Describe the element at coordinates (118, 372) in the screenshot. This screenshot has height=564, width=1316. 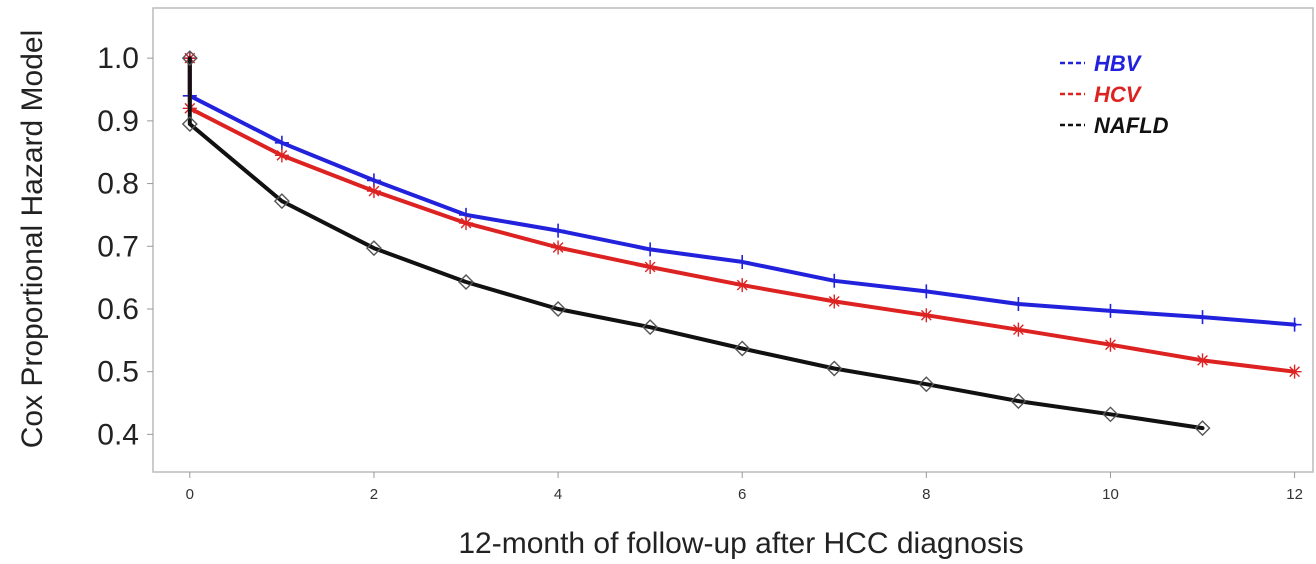
I see `y-tick-label: 0.5` at that location.